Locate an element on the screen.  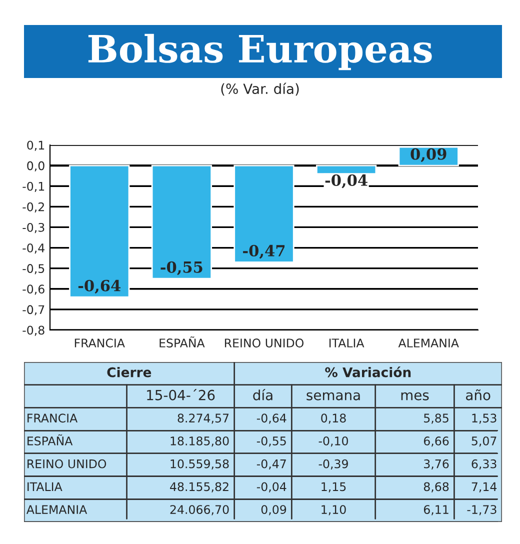
text: día is located at coordinates (262, 394).